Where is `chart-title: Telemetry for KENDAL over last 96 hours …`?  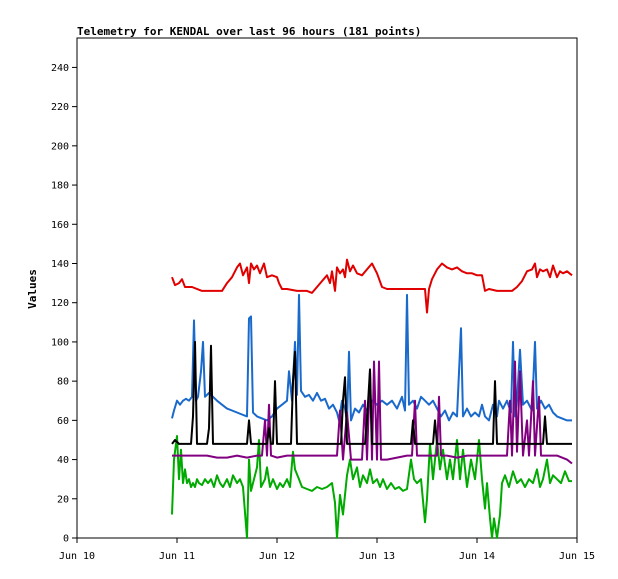 chart-title: Telemetry for KENDAL over last 96 hours … is located at coordinates (249, 31).